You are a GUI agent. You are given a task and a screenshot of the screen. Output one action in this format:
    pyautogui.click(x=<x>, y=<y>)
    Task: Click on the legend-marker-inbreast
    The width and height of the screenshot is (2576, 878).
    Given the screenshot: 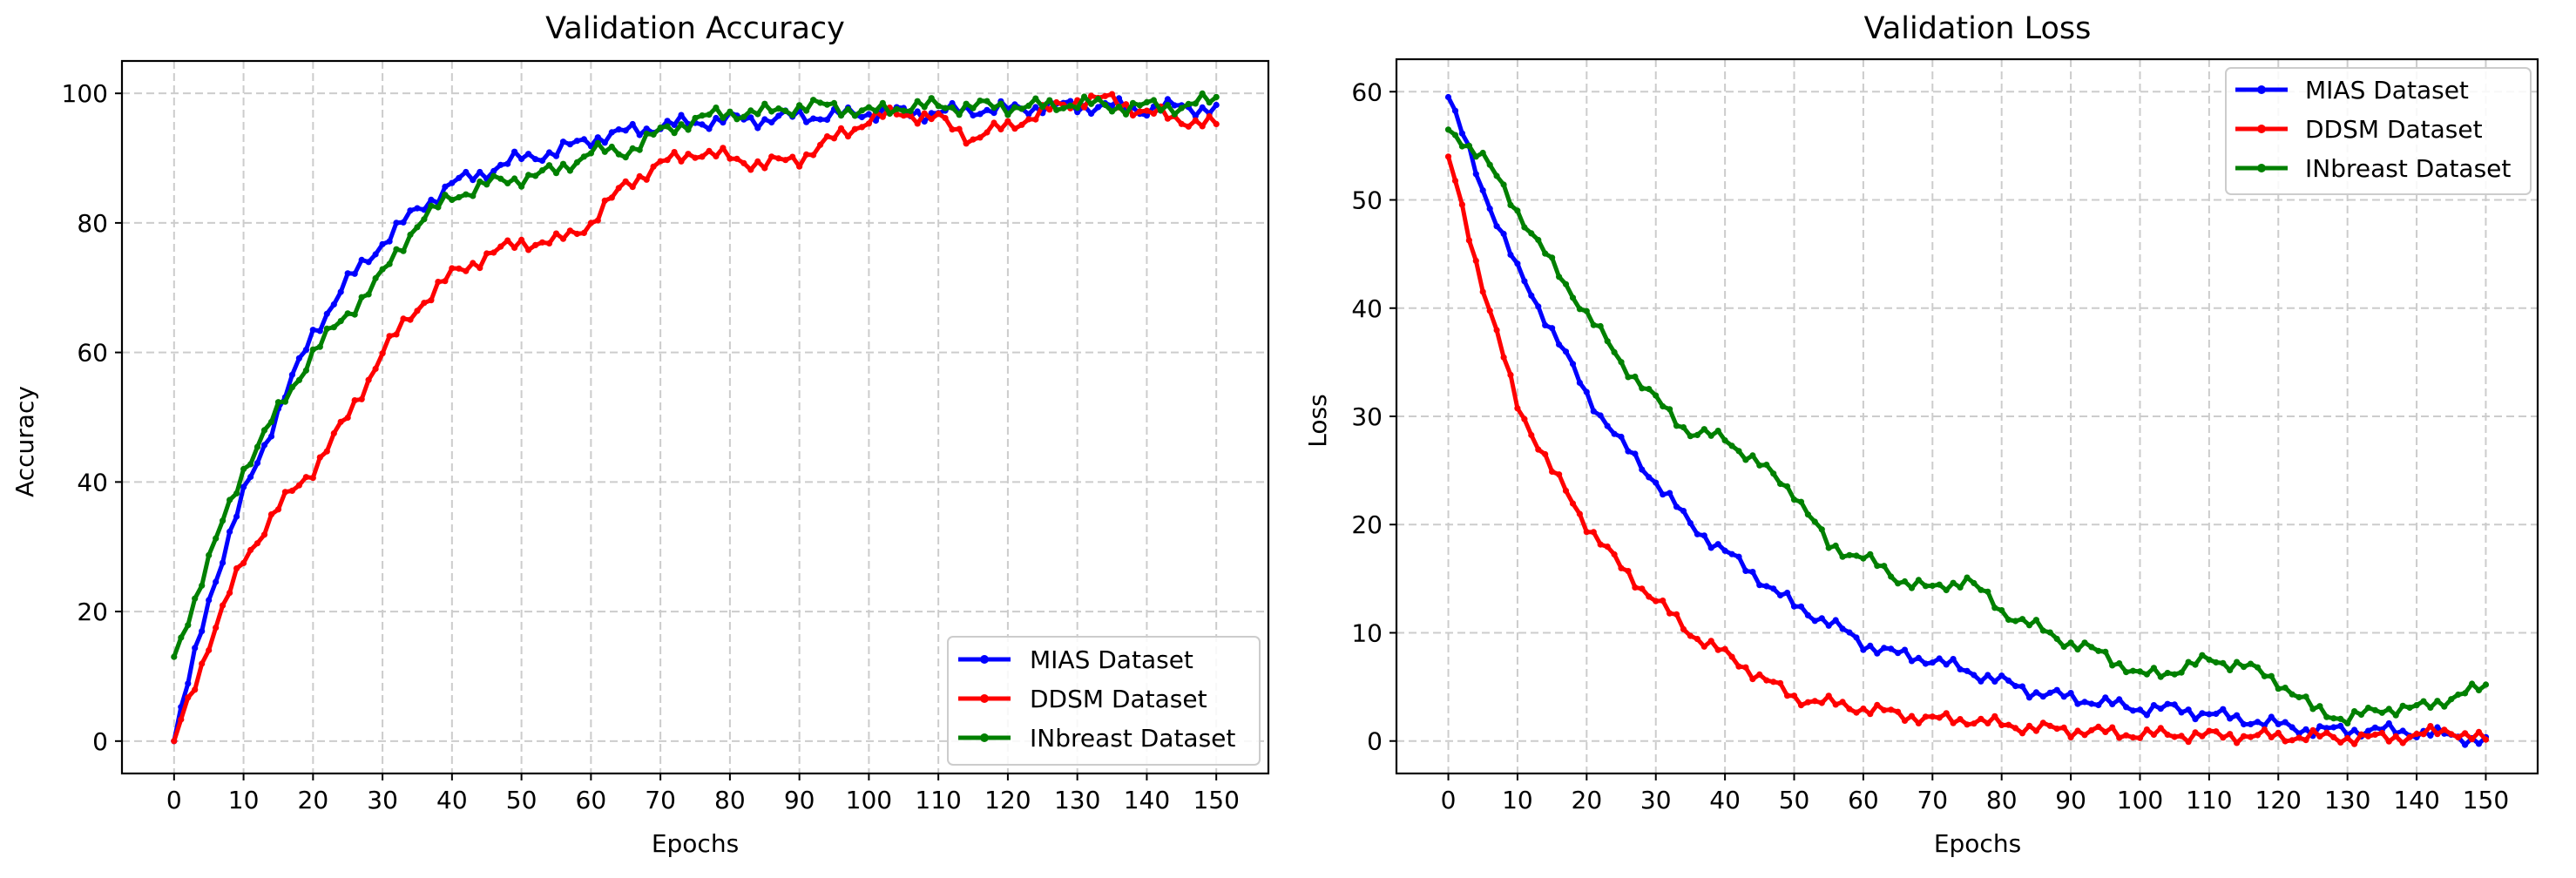 What is the action you would take?
    pyautogui.click(x=984, y=737)
    